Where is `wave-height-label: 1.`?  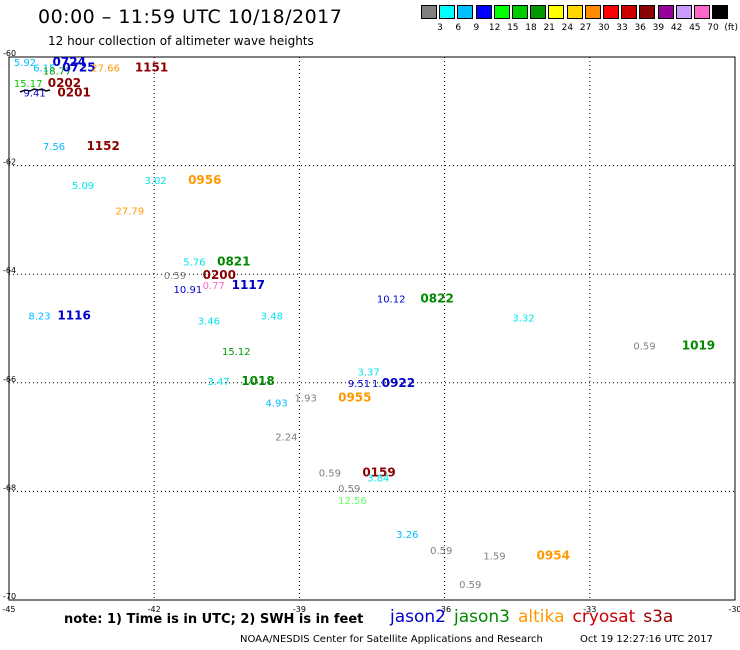
wave-height-label: 1. is located at coordinates (377, 384).